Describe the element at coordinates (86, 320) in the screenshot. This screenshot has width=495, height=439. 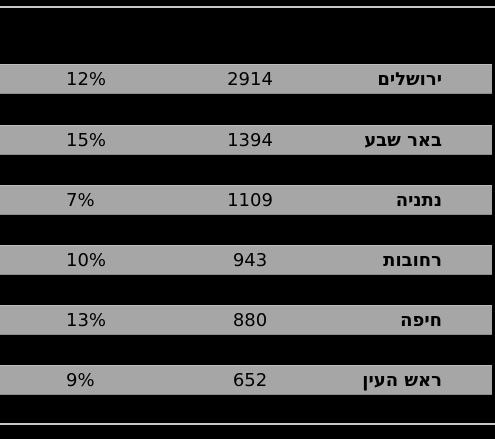
I see `percent-cell: 13%` at that location.